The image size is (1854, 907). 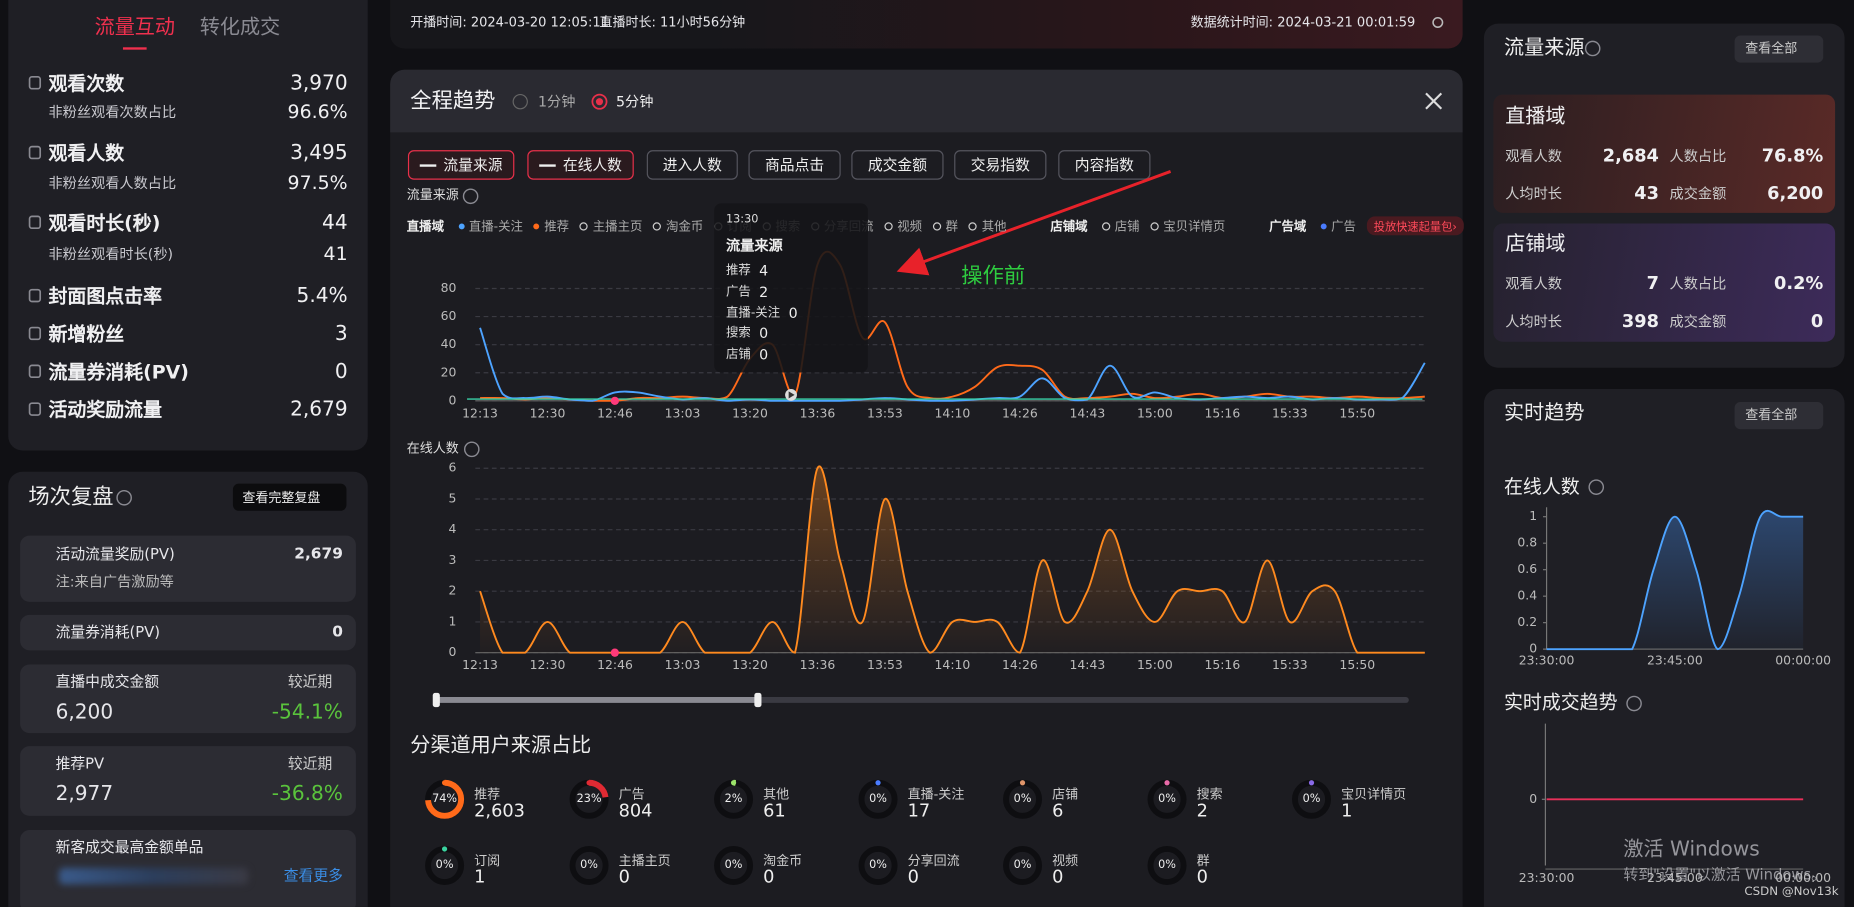 What do you see at coordinates (1527, 568) in the screenshot?
I see `y-tick-label: 0.6` at bounding box center [1527, 568].